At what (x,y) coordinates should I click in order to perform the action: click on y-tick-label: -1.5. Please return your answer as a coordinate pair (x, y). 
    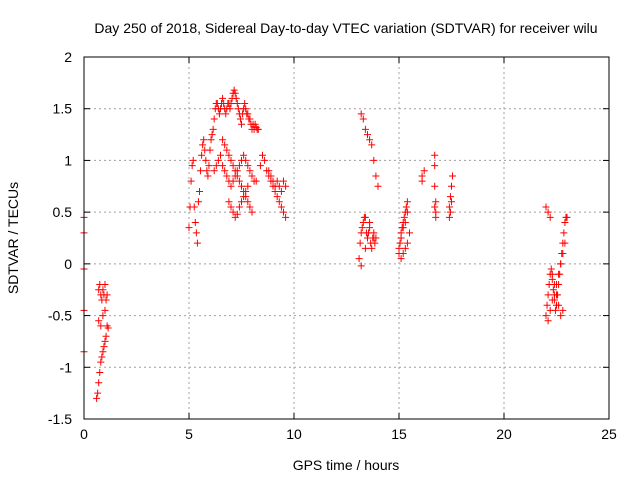
    Looking at the image, I should click on (60, 419).